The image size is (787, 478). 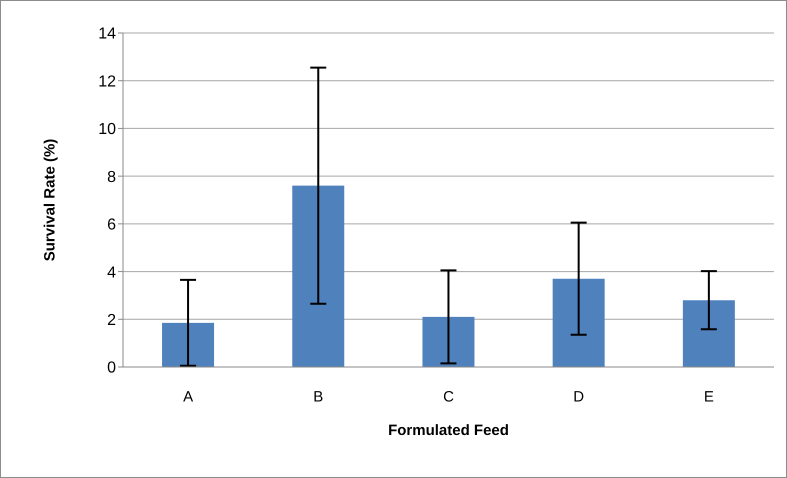 I want to click on y-tick-label: 0, so click(x=111, y=368).